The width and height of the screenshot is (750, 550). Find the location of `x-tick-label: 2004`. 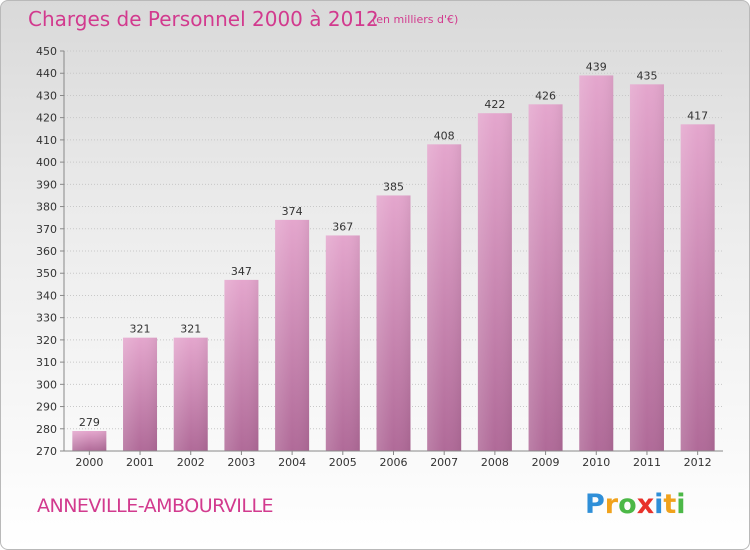

x-tick-label: 2004 is located at coordinates (292, 462).